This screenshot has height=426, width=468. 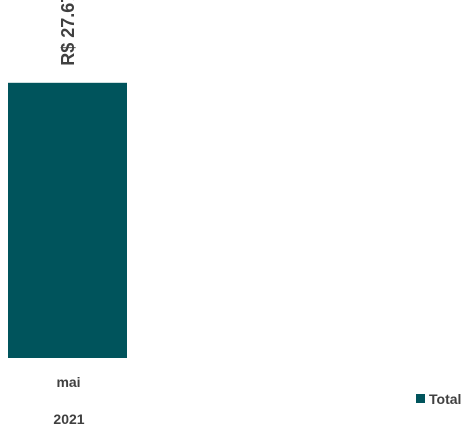 I want to click on legend-swatch, so click(x=420, y=398).